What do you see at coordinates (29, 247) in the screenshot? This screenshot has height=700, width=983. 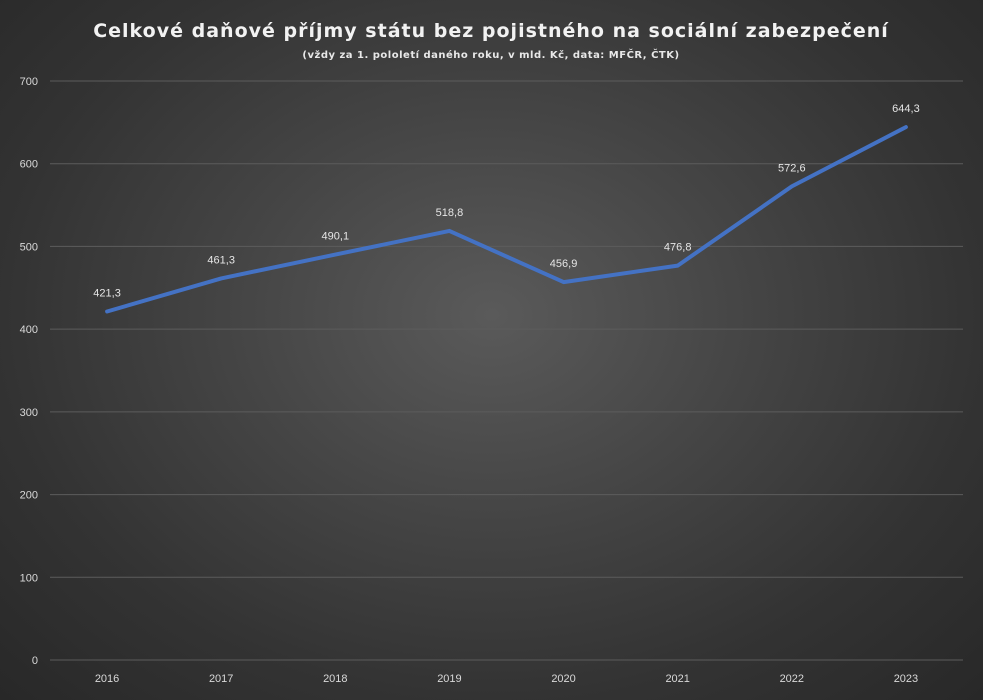 I see `y-tick-label: 500` at bounding box center [29, 247].